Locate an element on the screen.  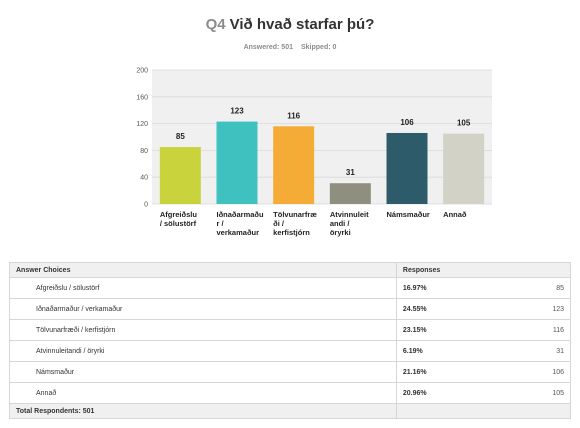
answer-choice: Námsmaður is located at coordinates (203, 372).